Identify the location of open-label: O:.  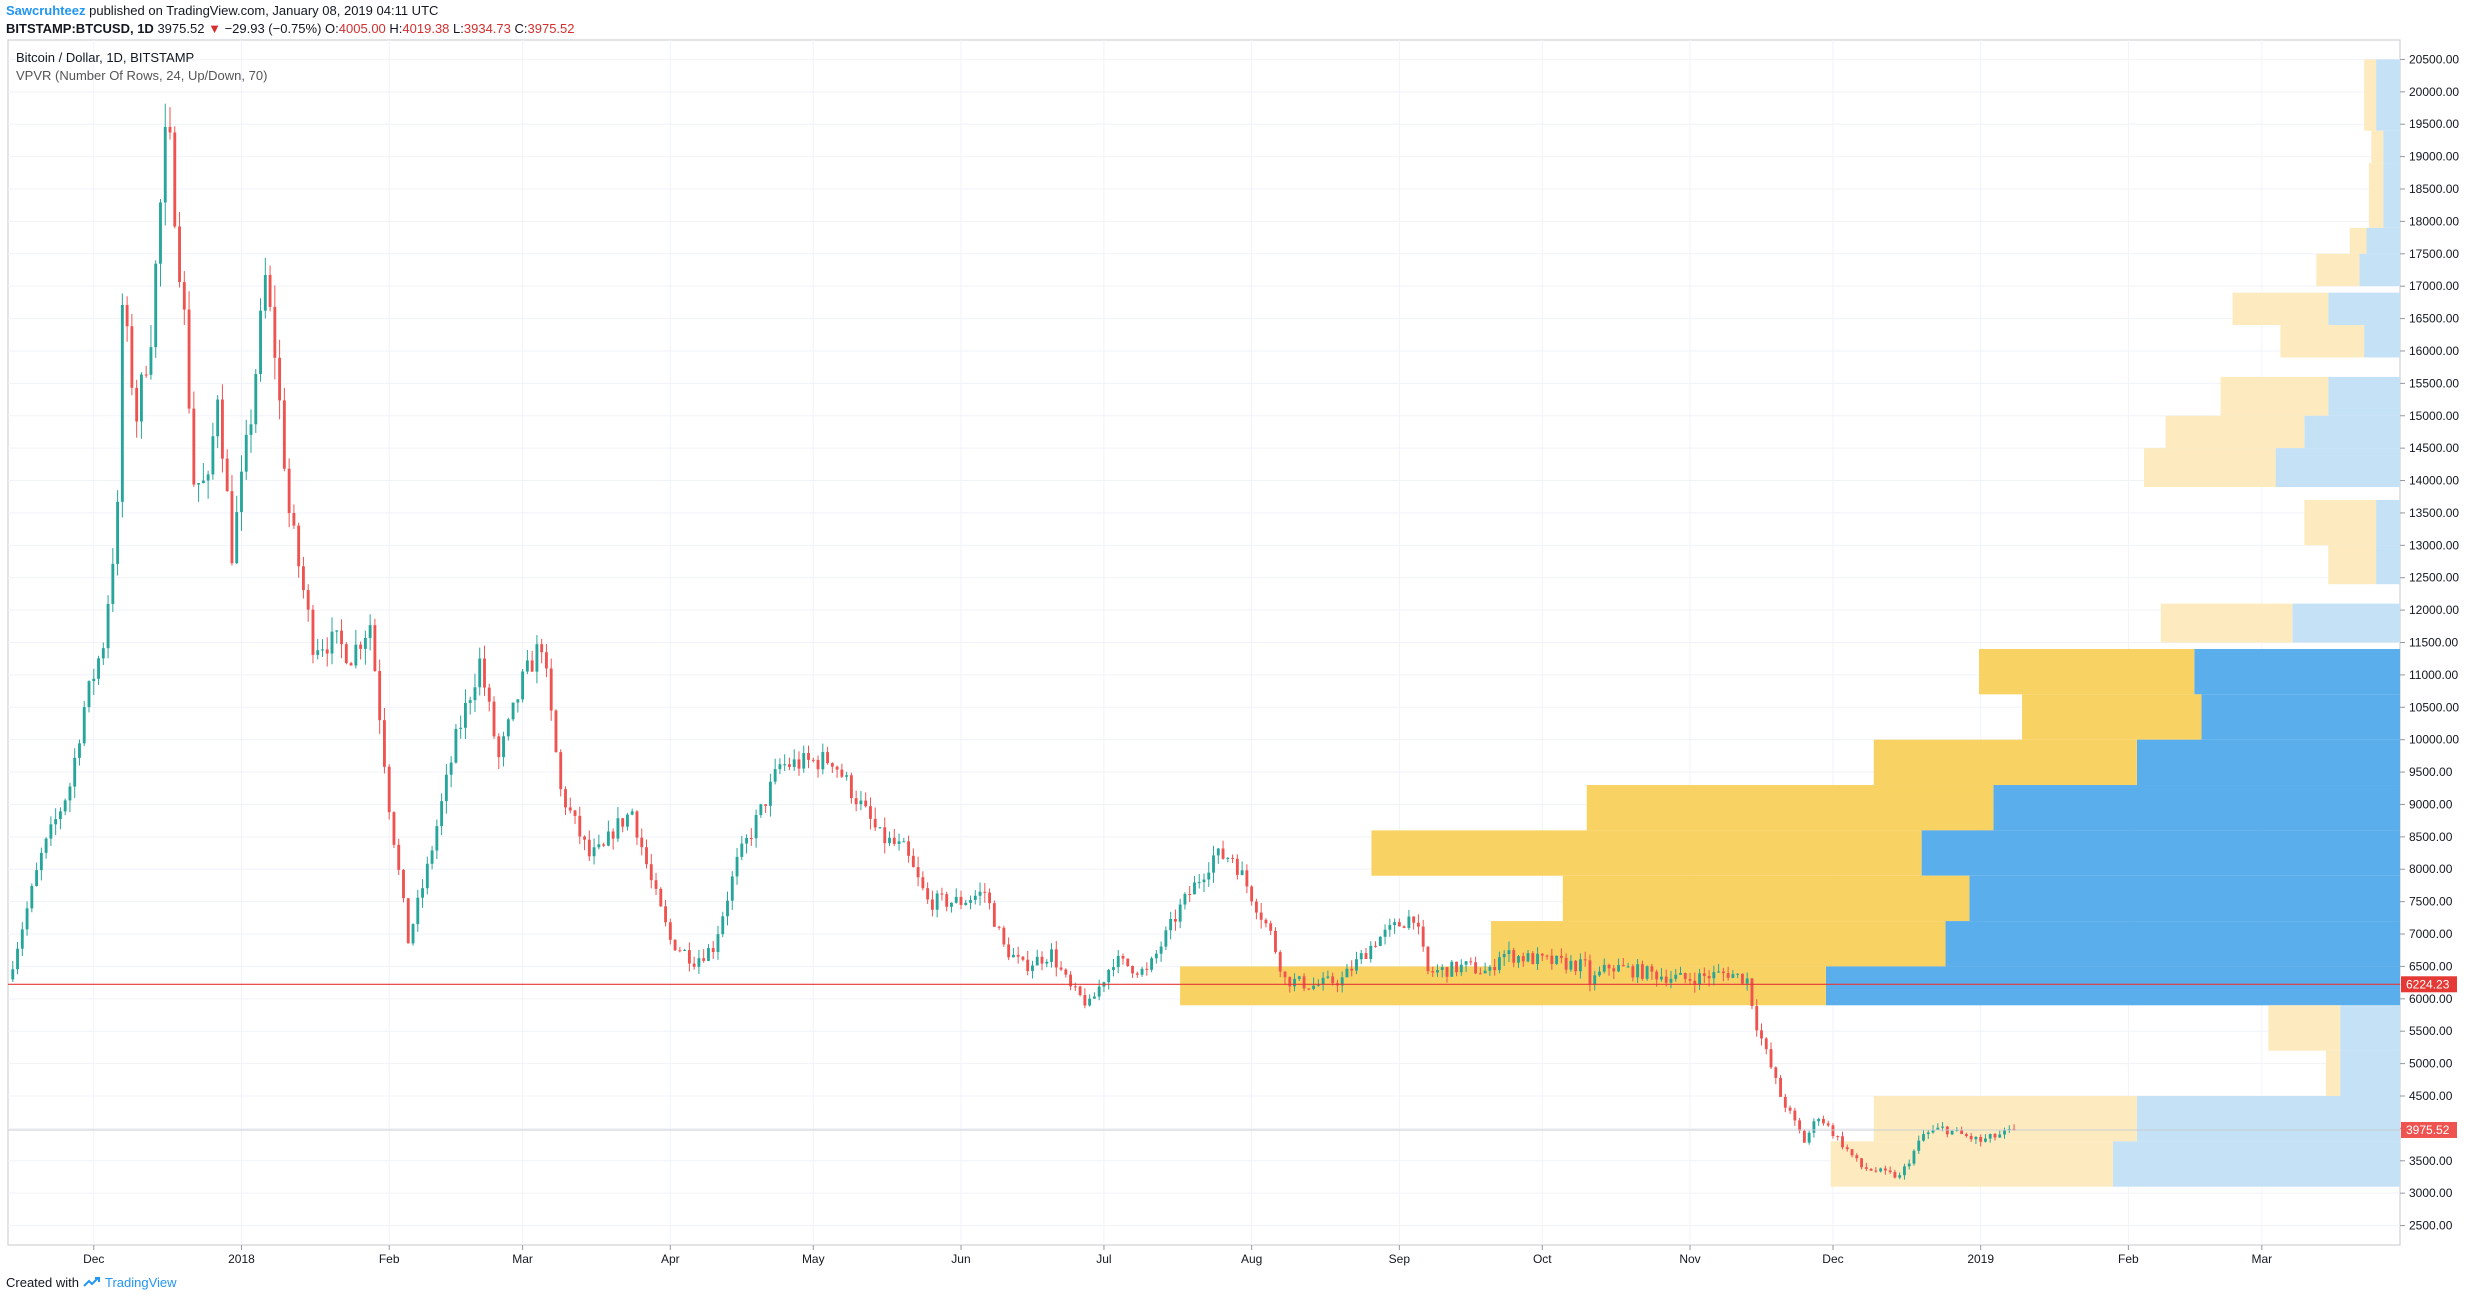
(332, 28).